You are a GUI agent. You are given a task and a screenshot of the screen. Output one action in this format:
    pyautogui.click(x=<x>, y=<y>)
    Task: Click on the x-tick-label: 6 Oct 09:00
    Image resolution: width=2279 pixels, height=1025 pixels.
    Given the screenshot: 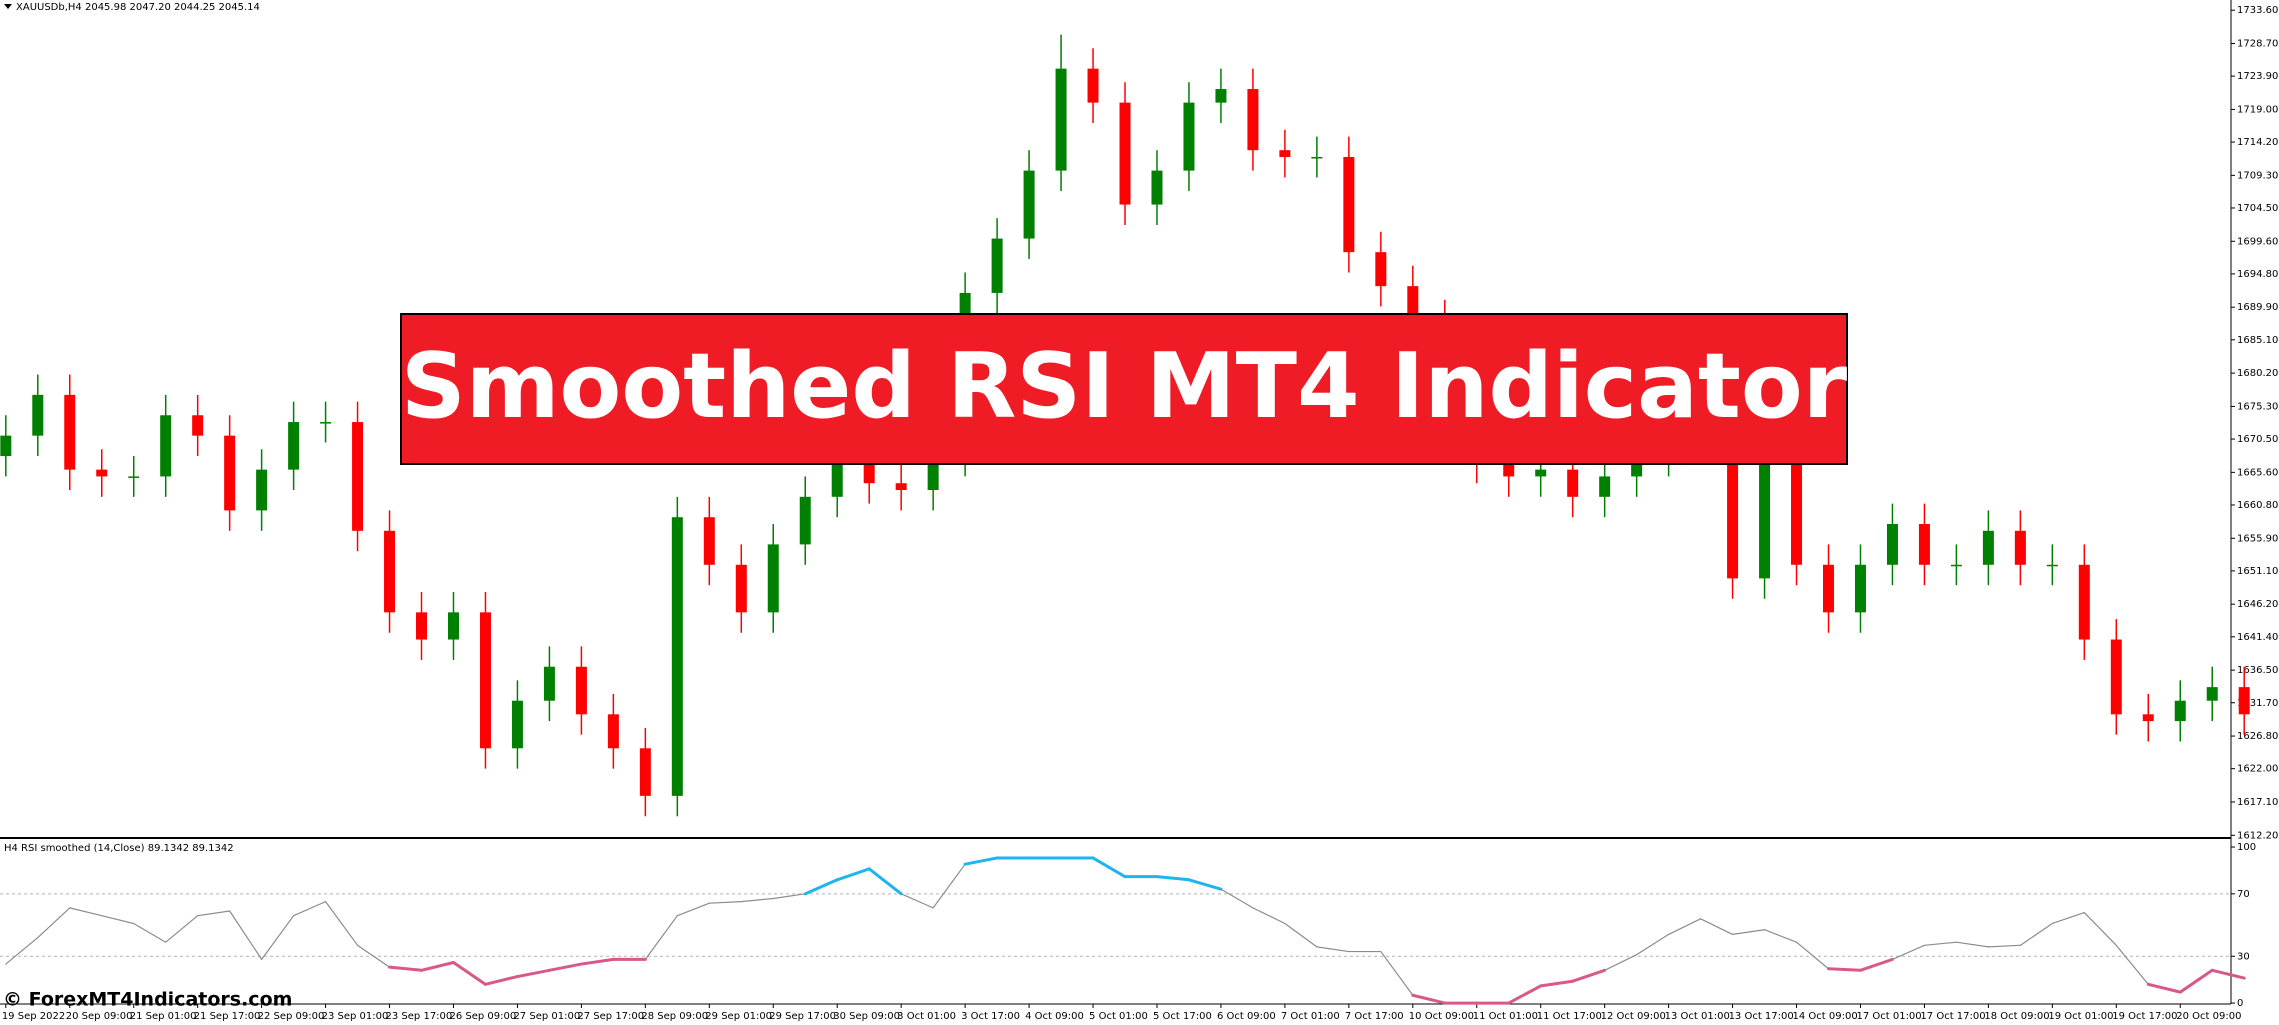 What is the action you would take?
    pyautogui.click(x=1246, y=1016)
    